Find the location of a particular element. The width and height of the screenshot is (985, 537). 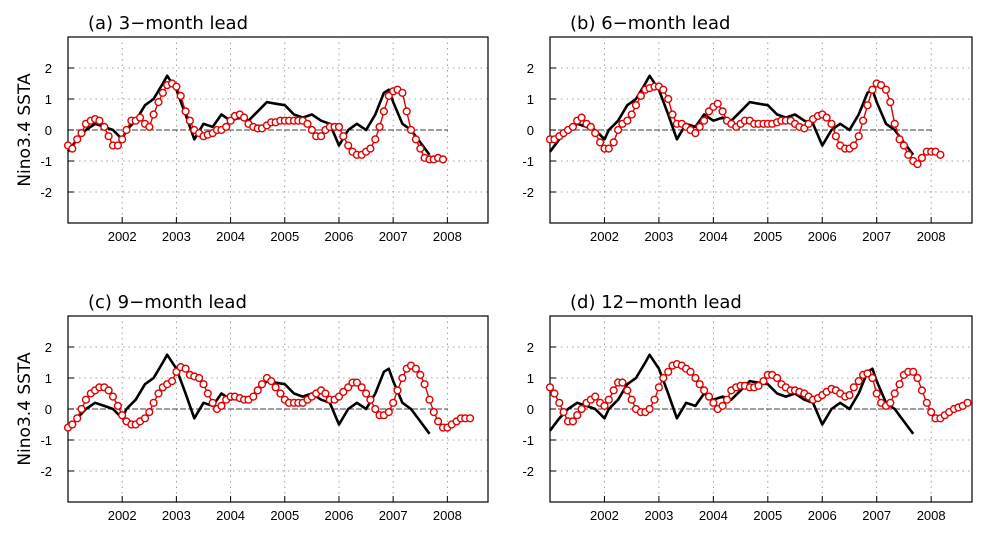

panel-title: (d) 12−month lead is located at coordinates (656, 302).